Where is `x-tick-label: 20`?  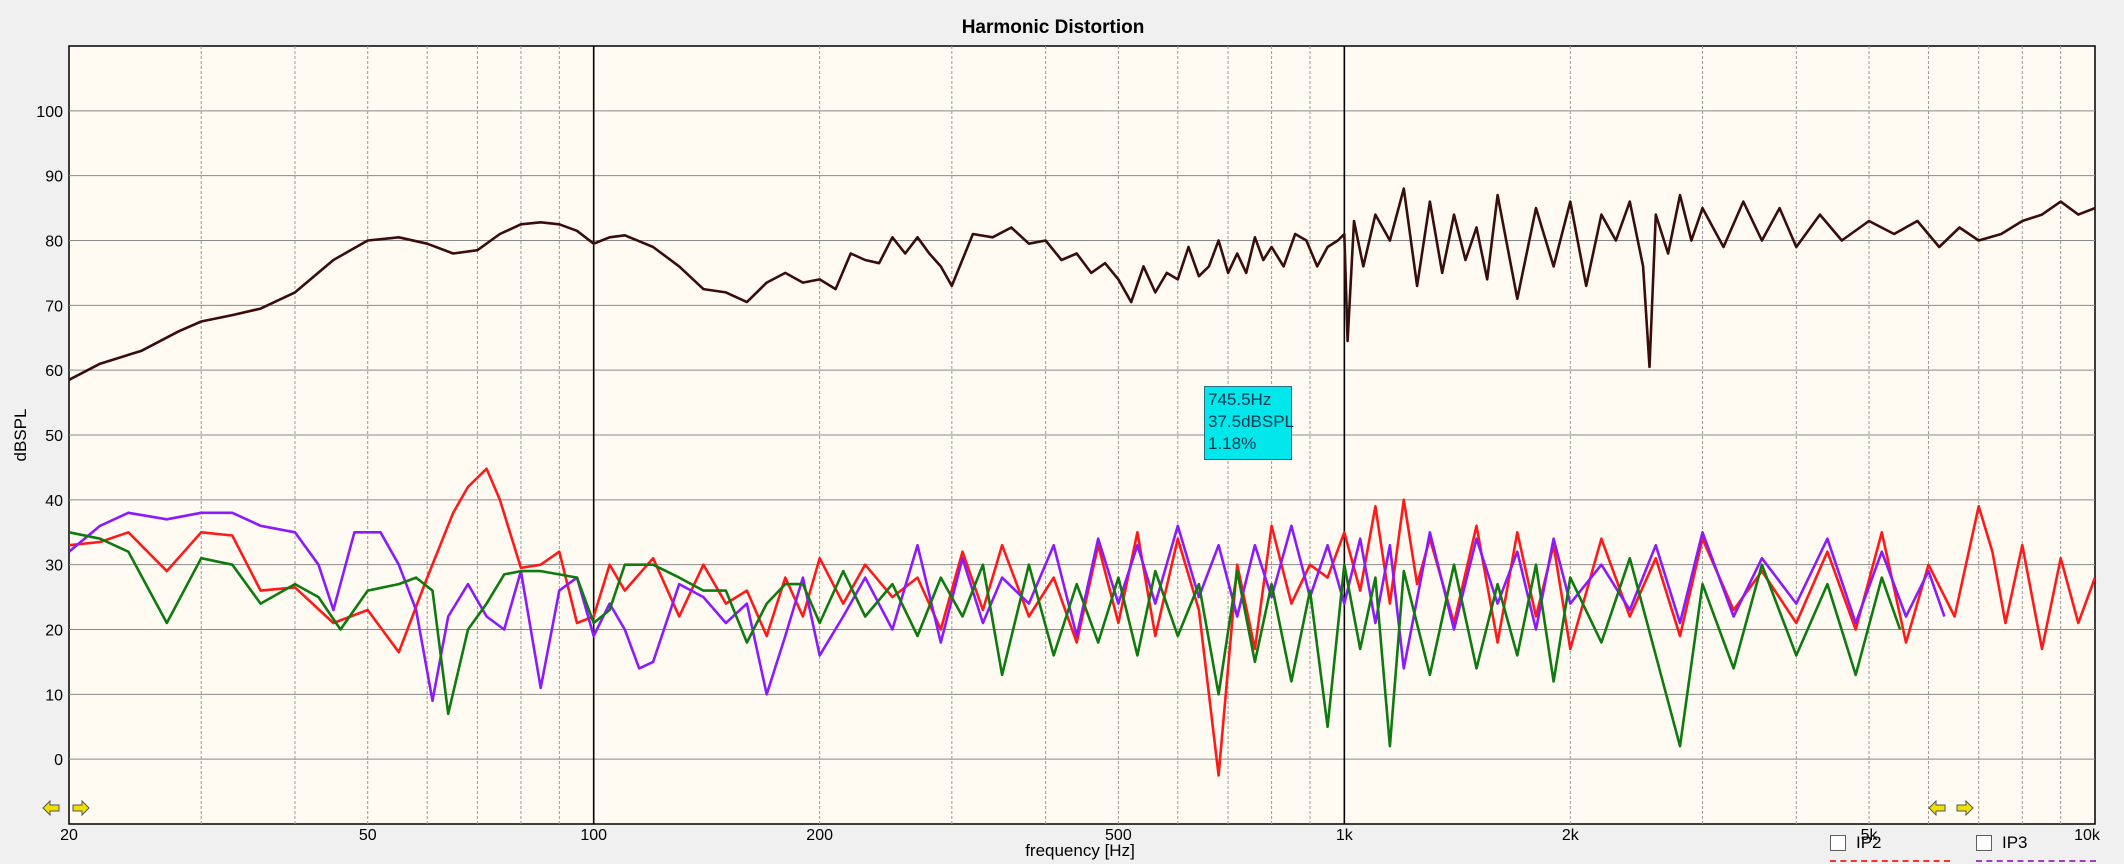
x-tick-label: 20 is located at coordinates (69, 835).